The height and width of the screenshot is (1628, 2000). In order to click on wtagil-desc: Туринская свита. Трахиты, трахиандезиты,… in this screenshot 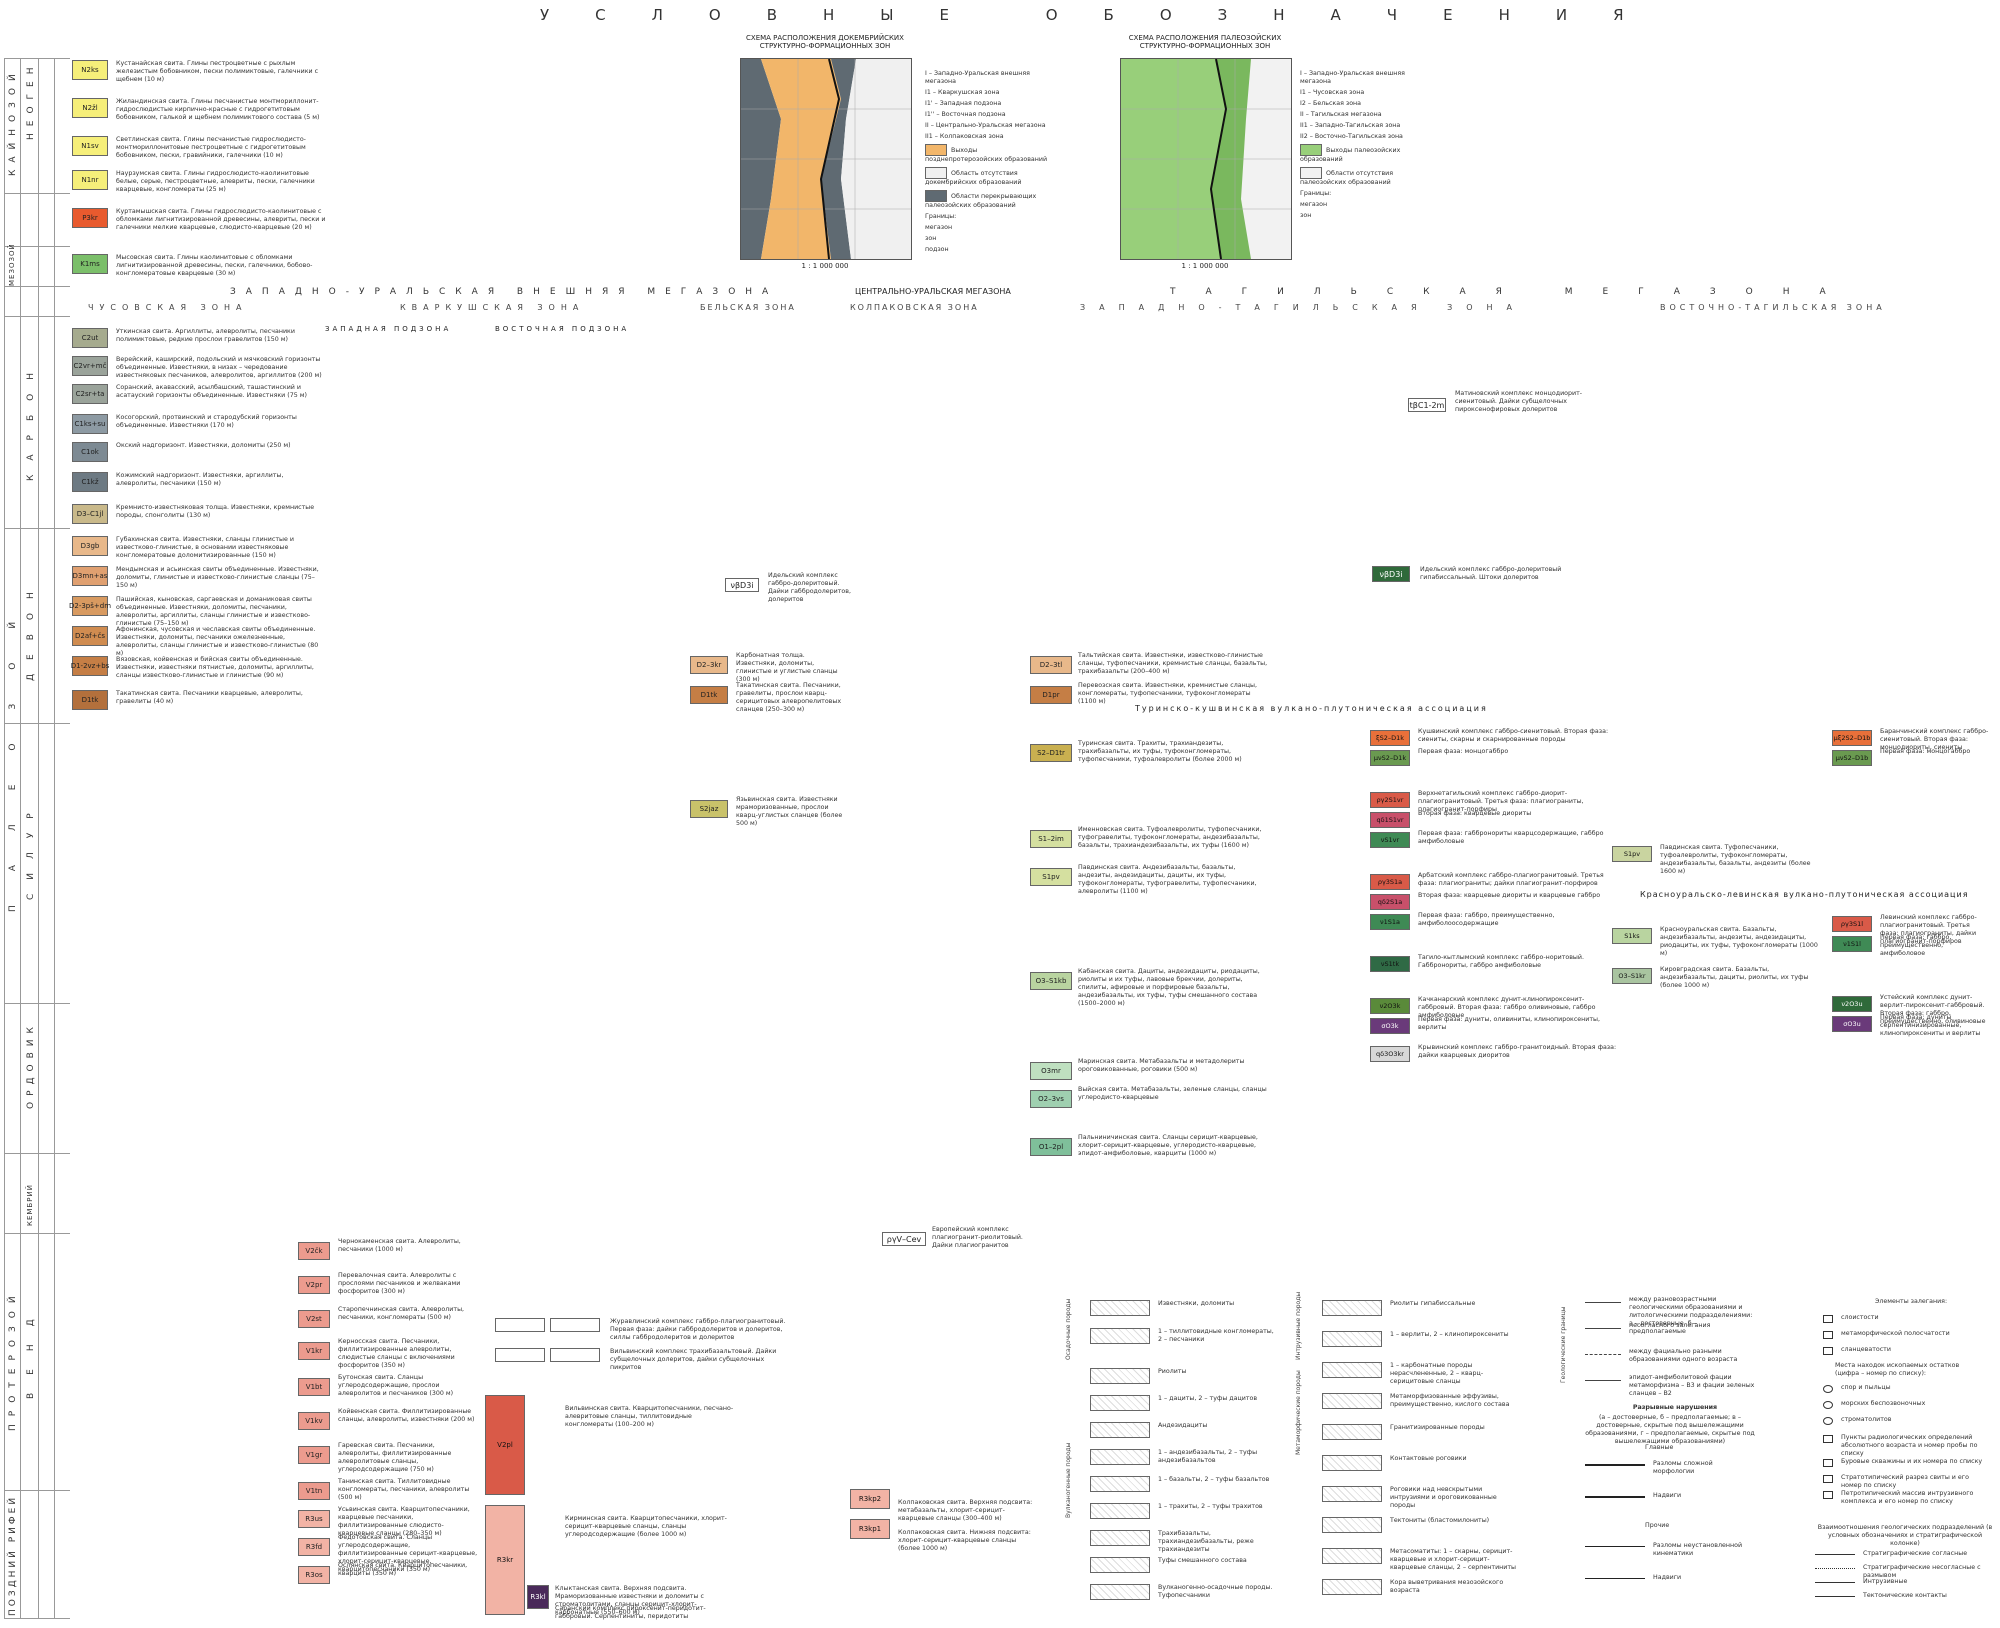, I will do `click(1160, 751)`.